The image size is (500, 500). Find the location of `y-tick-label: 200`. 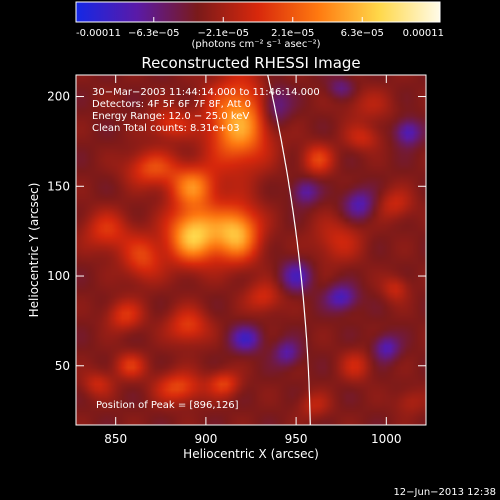

y-tick-label: 200 is located at coordinates (58, 97).